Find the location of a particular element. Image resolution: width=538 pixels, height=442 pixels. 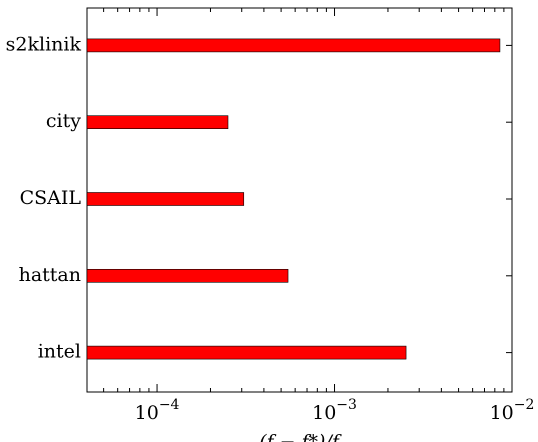

x-tick-exponent: −2 is located at coordinates (524, 405).